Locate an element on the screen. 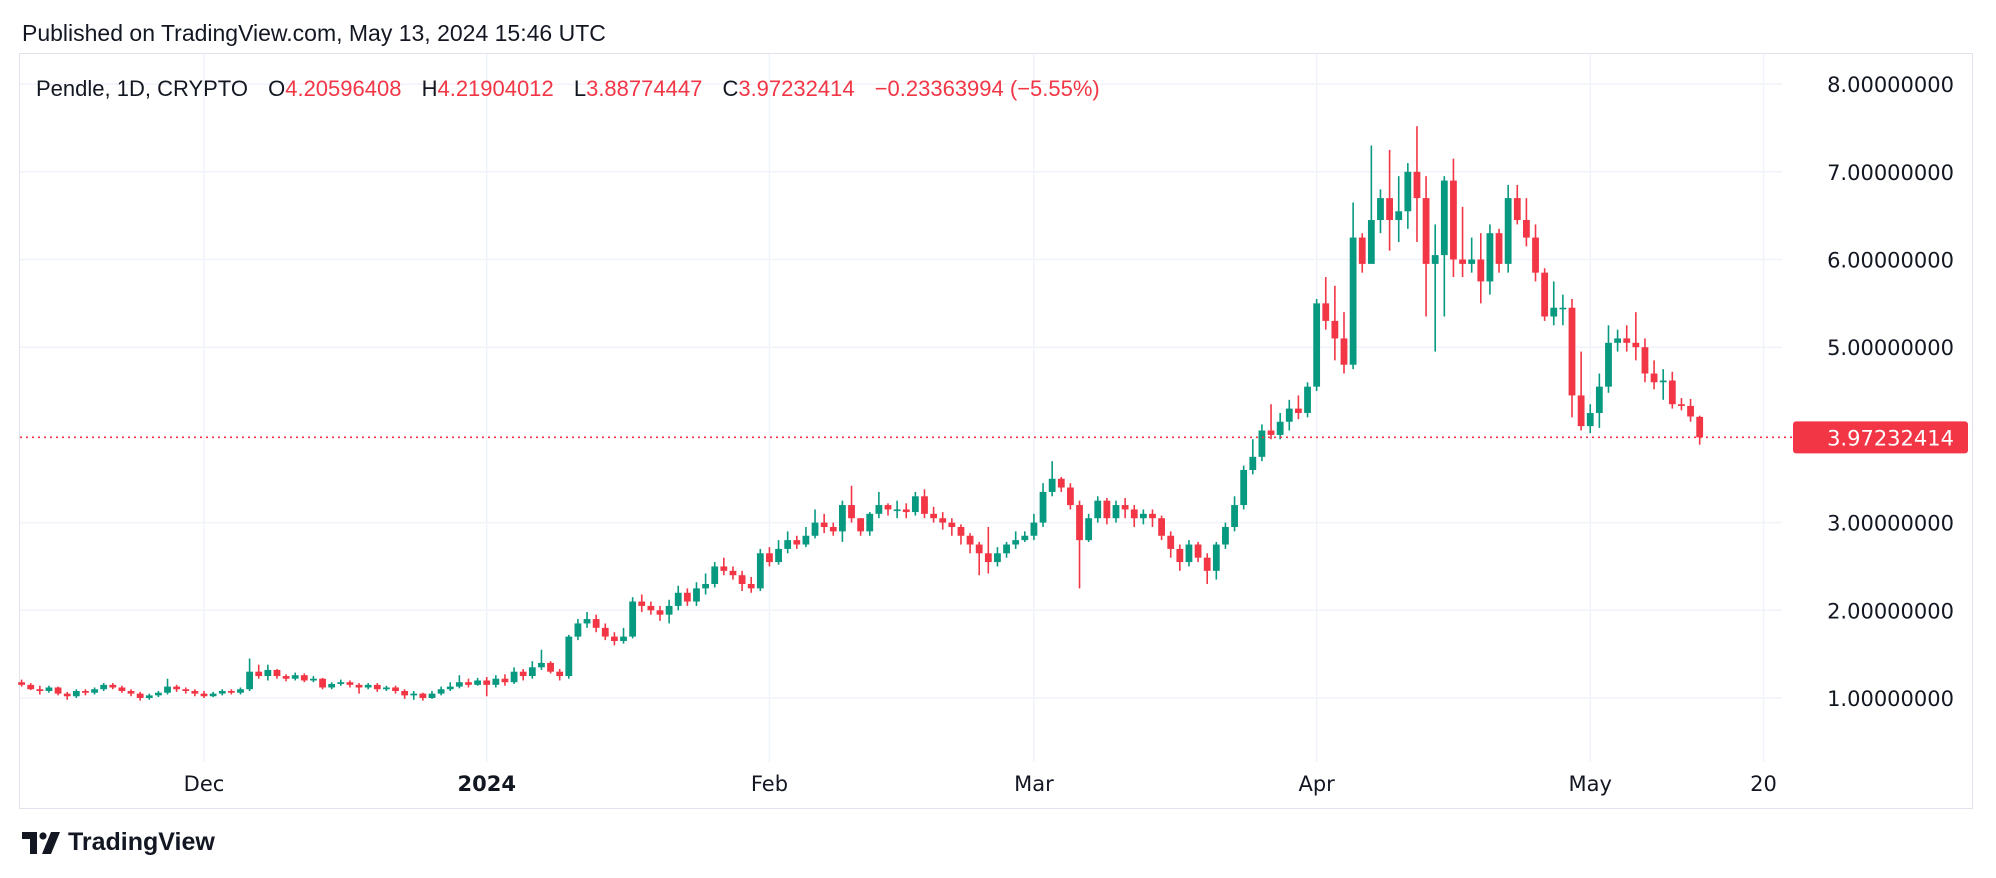 Image resolution: width=1996 pixels, height=878 pixels. symbol-label: Pendle, 1D, CRYPTO is located at coordinates (142, 88).